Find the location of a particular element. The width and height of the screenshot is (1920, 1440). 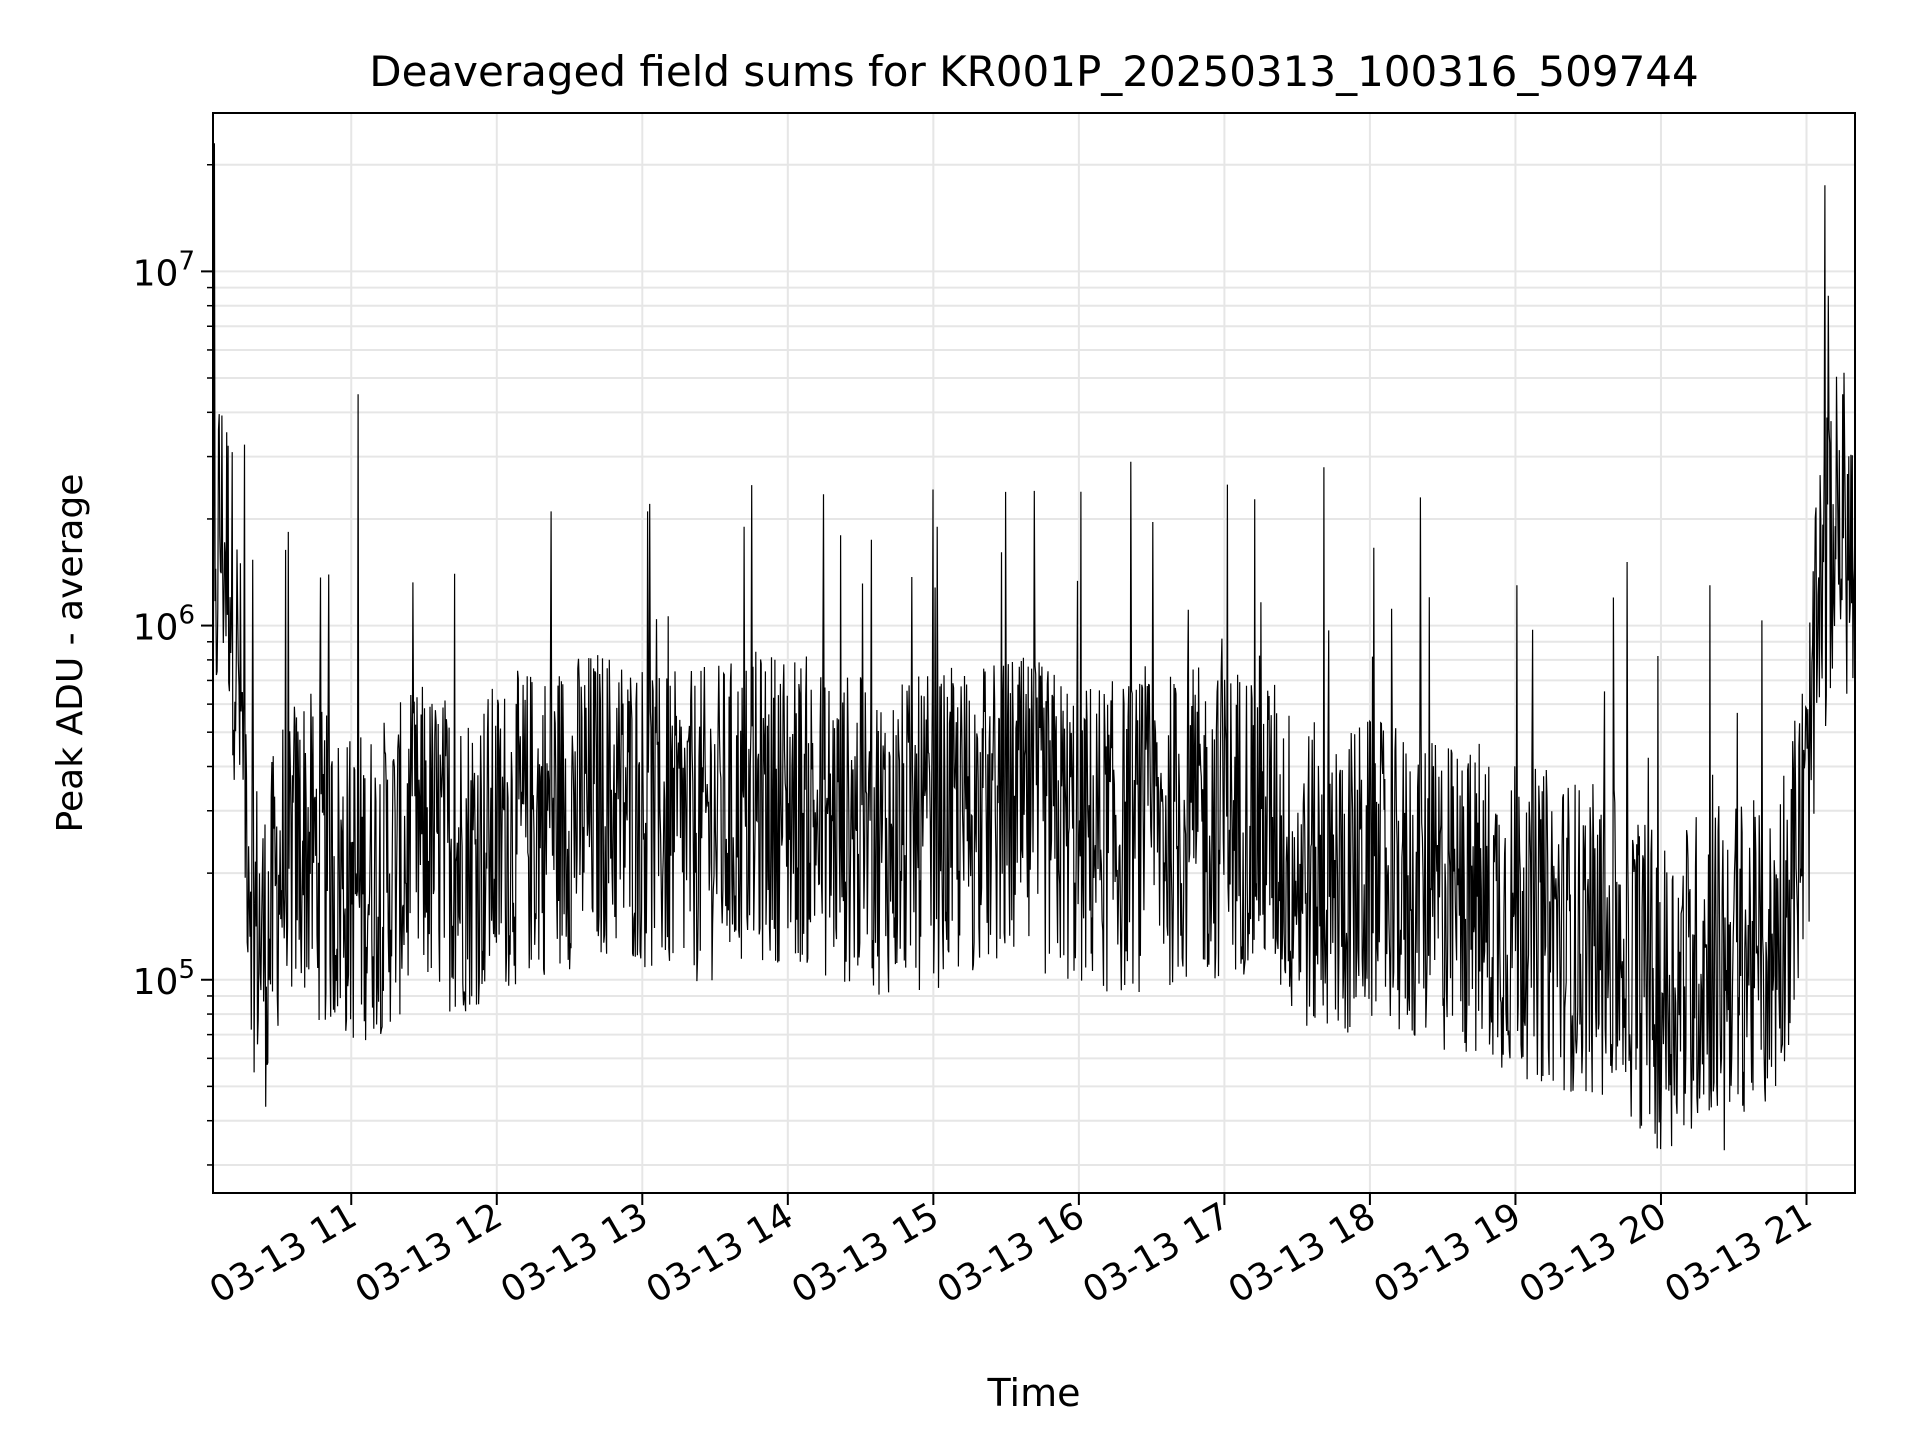

y-axis-ticks: 10⁵ 10⁶ 10⁷ is located at coordinates (173, 665).